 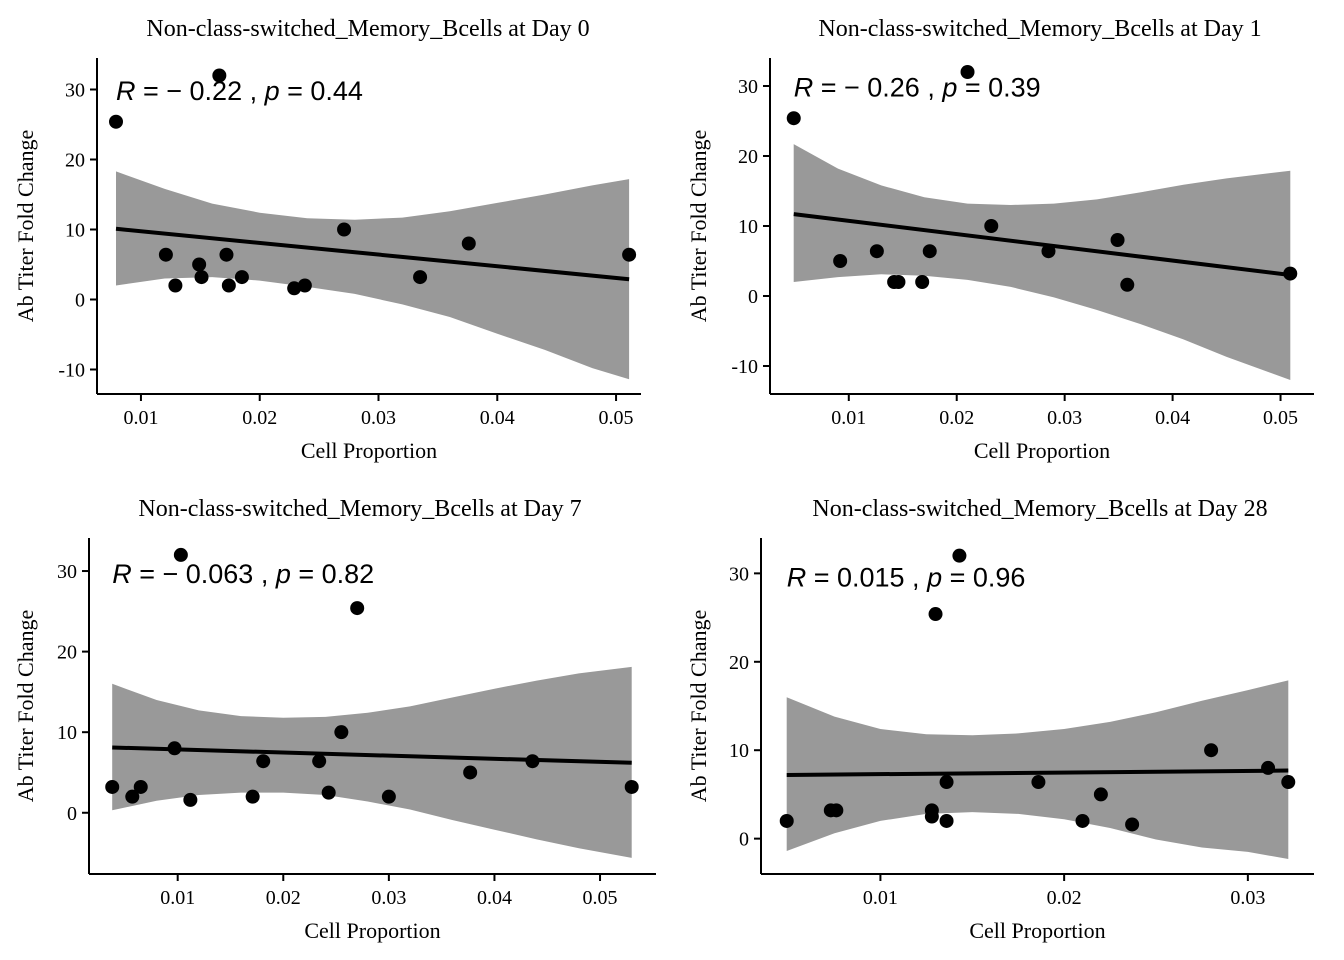 What do you see at coordinates (983, 578) in the screenshot?
I see `p-value: = 0.96` at bounding box center [983, 578].